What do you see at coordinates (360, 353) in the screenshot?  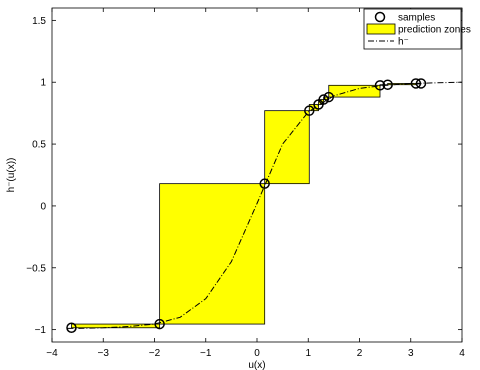 I see `x-tick-label: 2` at bounding box center [360, 353].